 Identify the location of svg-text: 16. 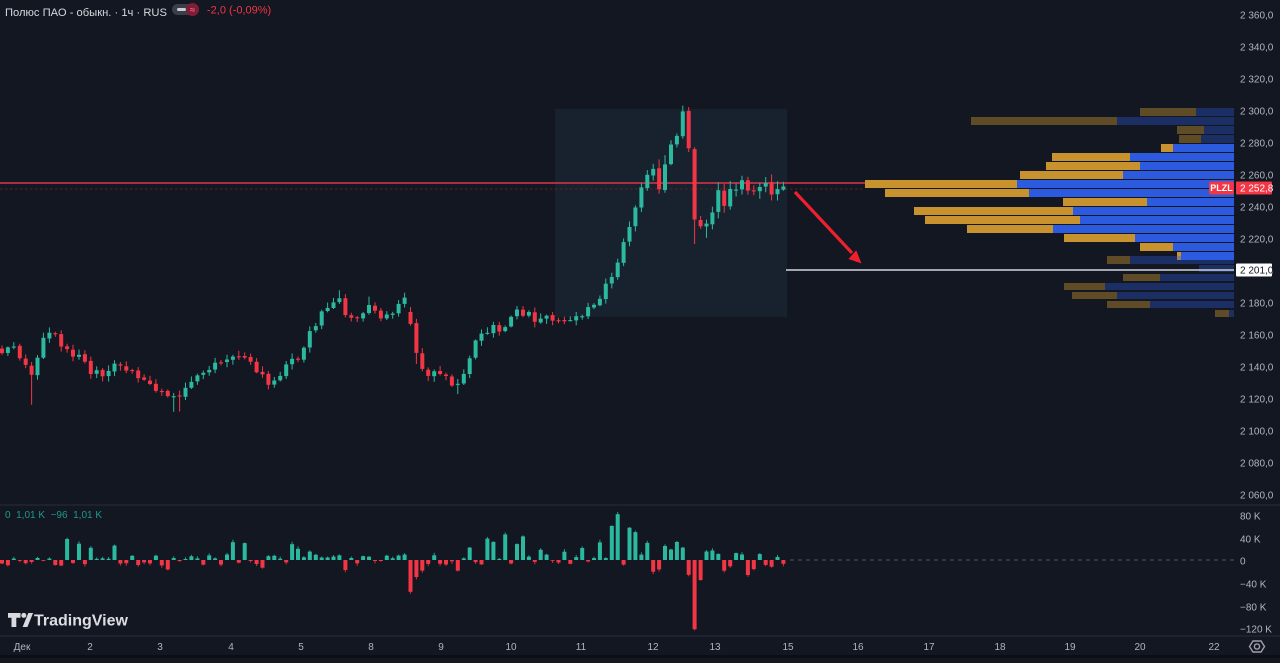
(858, 647).